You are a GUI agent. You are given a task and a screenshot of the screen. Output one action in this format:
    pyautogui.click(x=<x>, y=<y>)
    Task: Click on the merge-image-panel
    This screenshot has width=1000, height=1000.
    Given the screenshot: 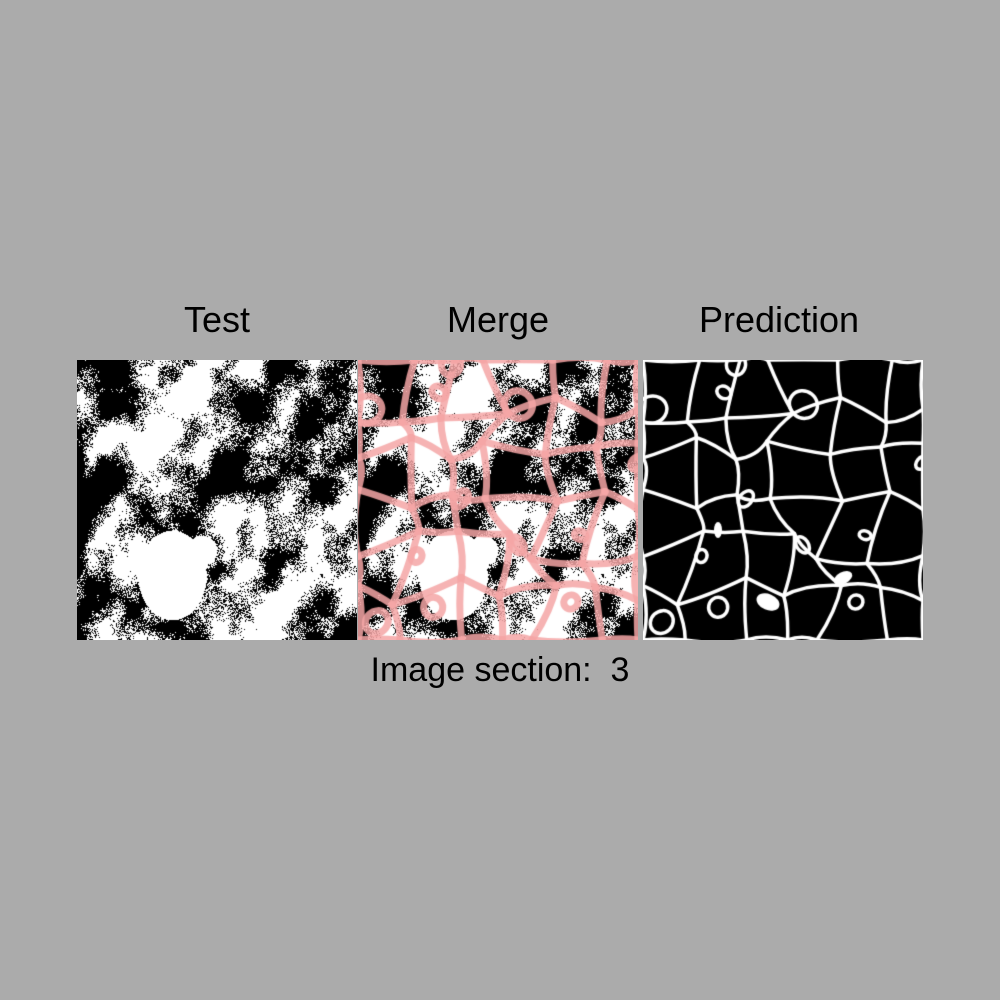 What is the action you would take?
    pyautogui.click(x=498, y=500)
    